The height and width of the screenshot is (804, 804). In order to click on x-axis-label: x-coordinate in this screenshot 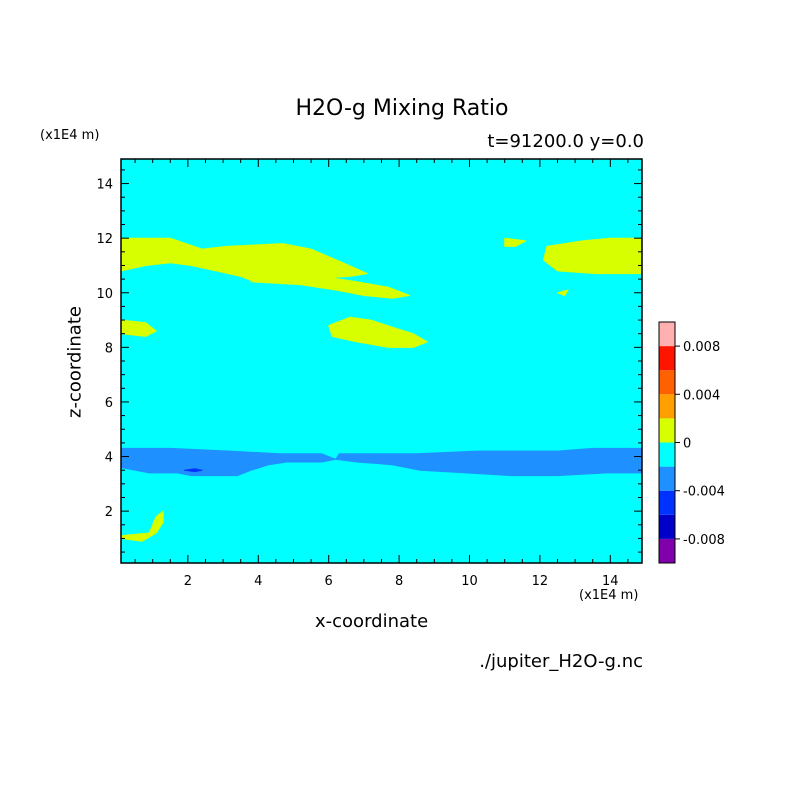, I will do `click(372, 621)`.